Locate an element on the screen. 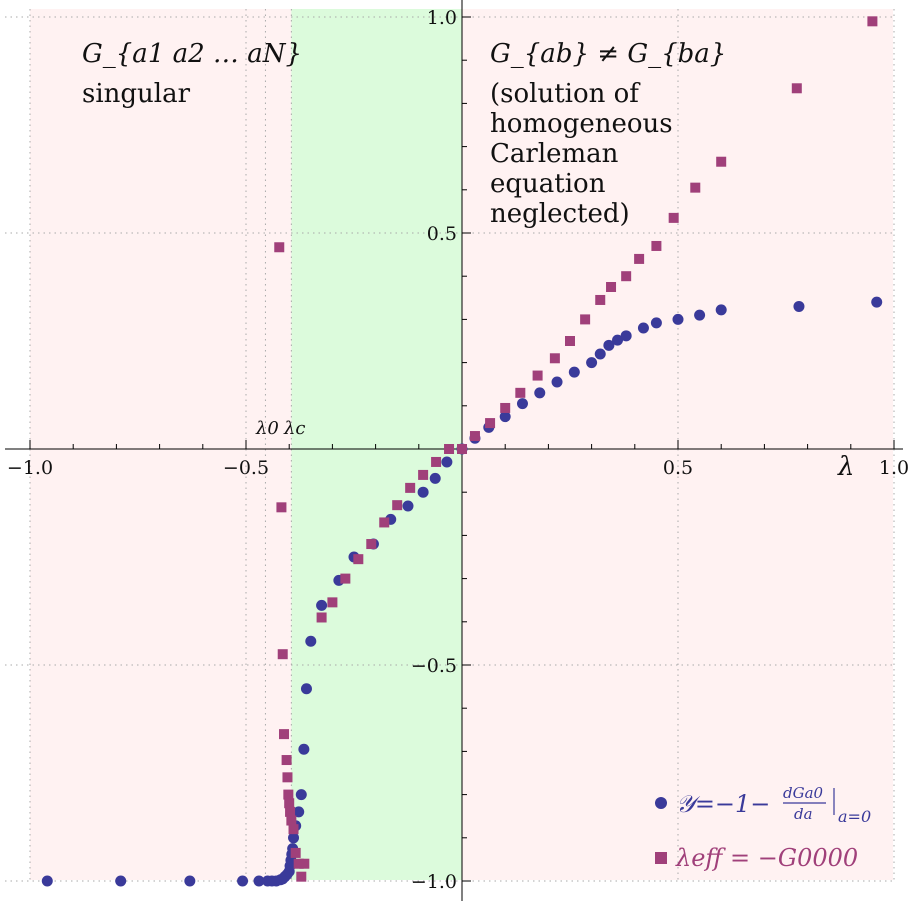 This screenshot has height=901, width=910. x-tick-label-3: 0.5 is located at coordinates (678, 468).